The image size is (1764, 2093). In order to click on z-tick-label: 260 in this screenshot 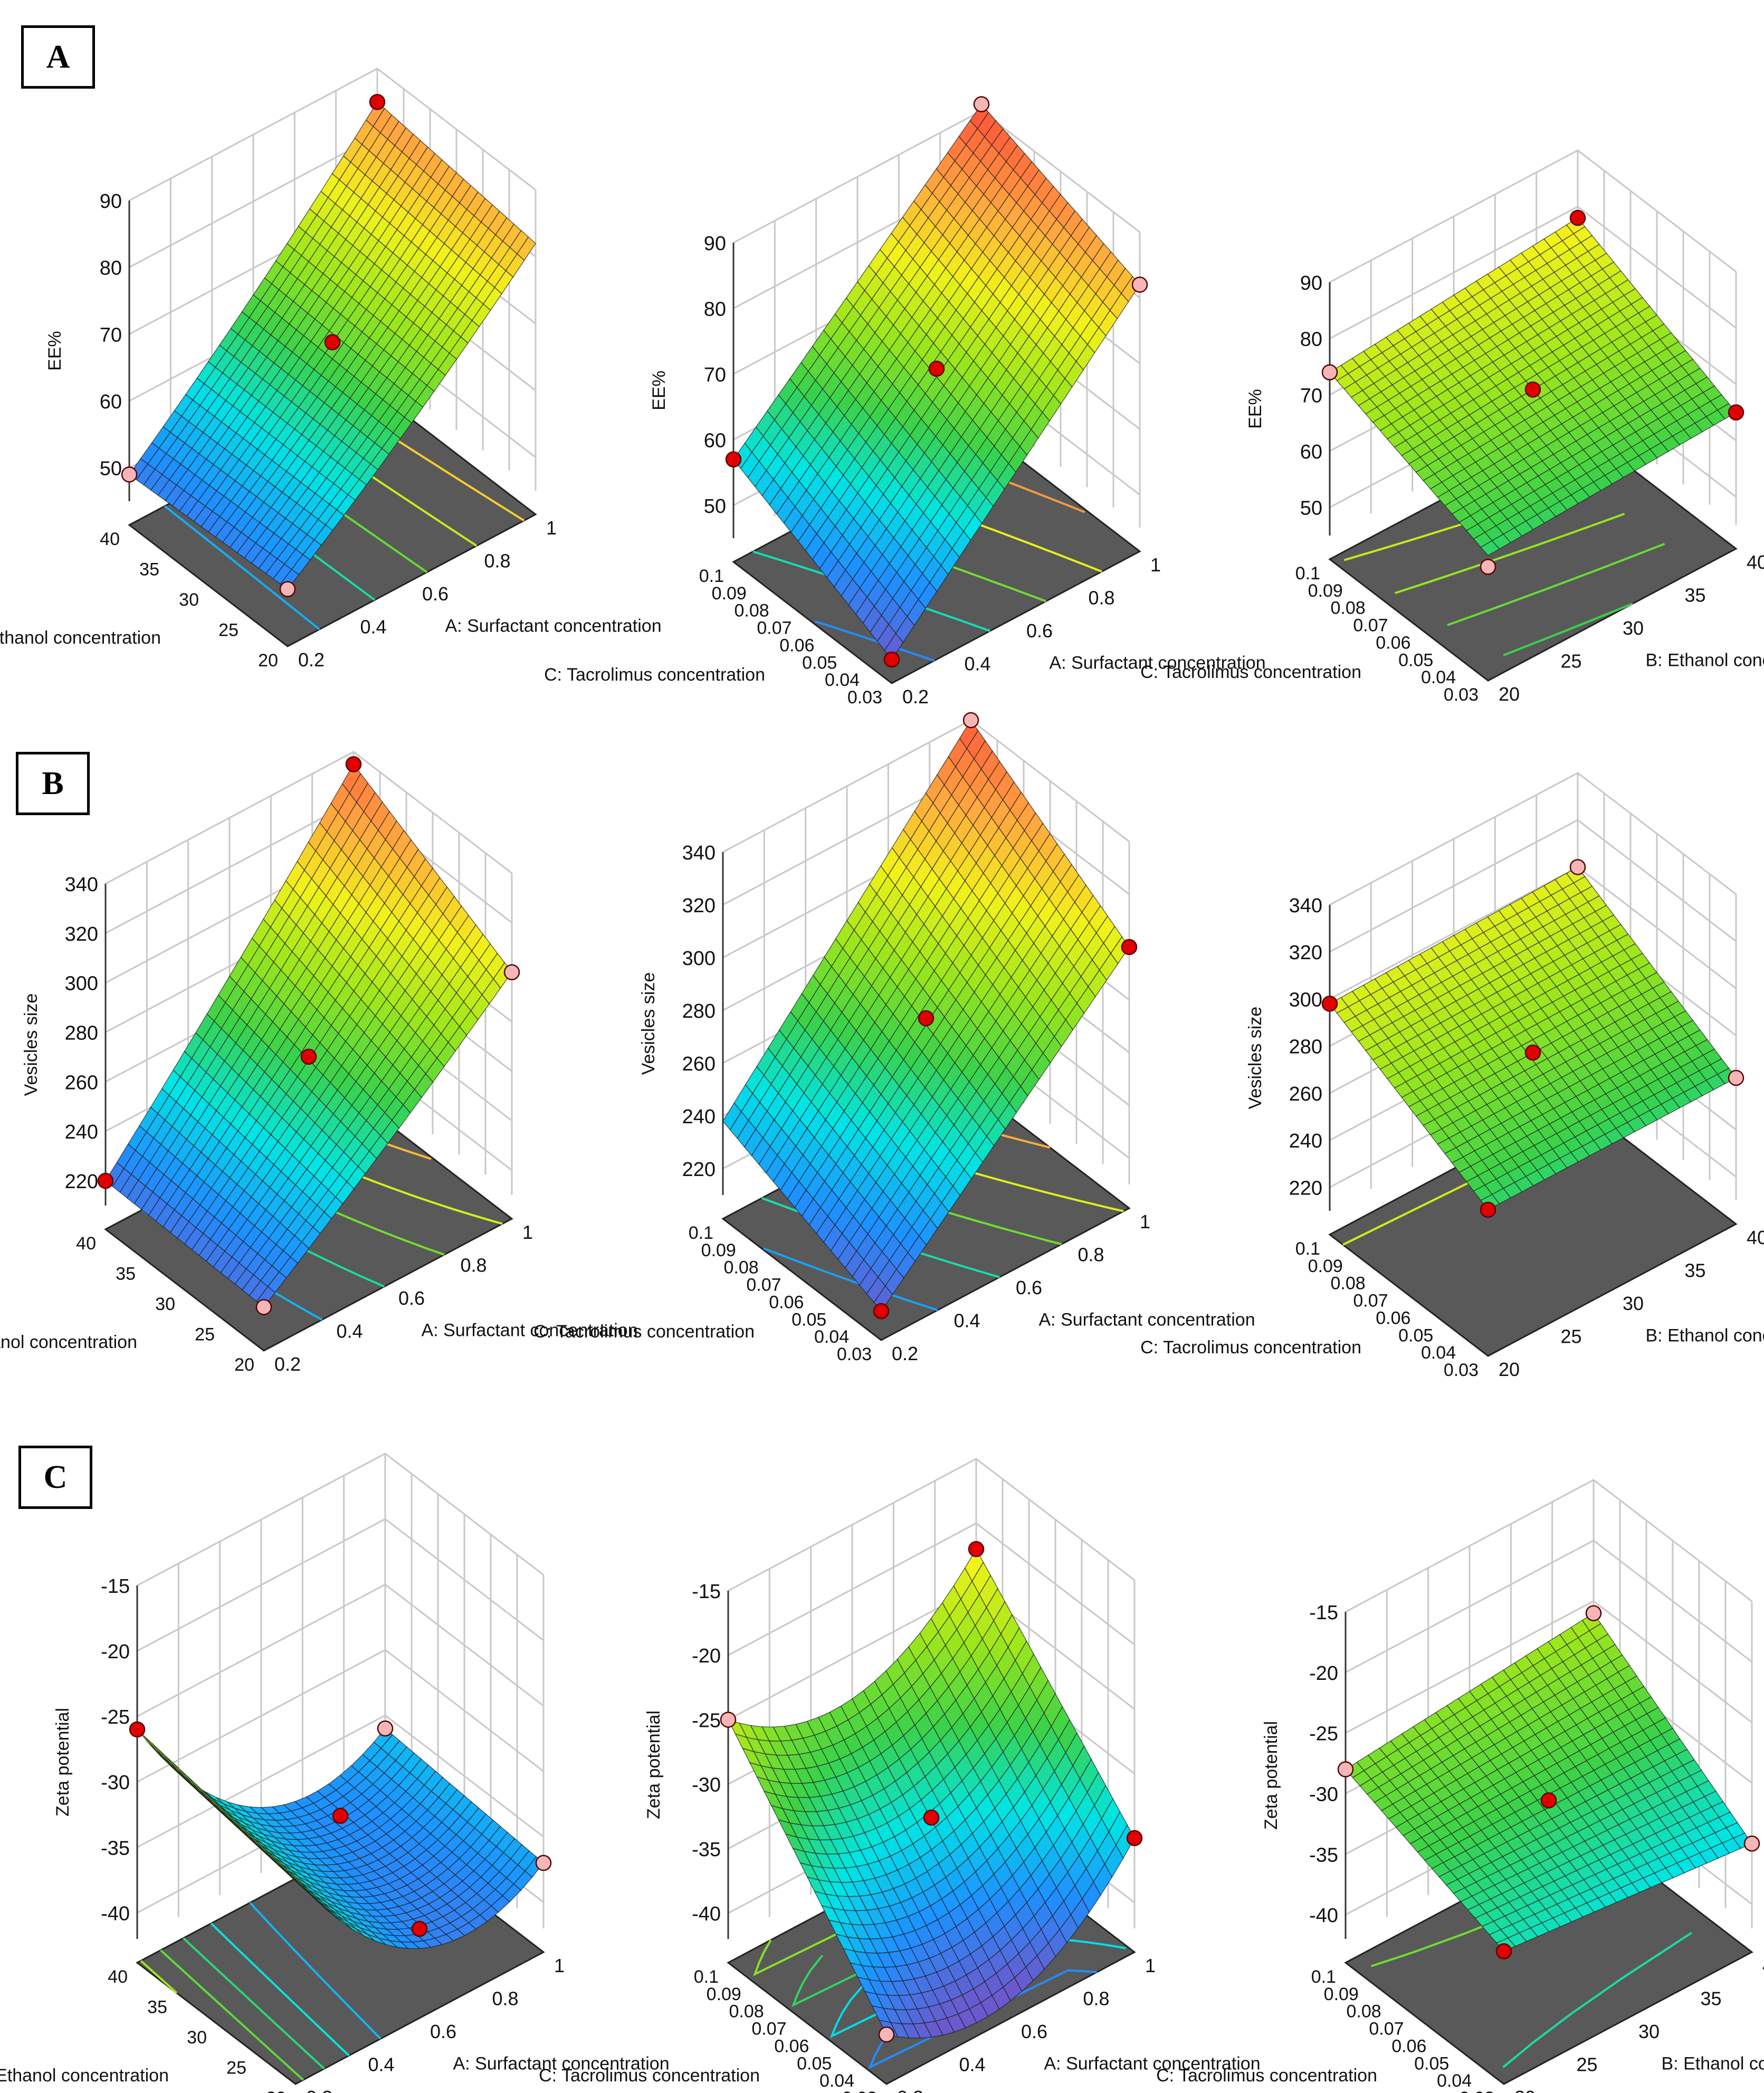, I will do `click(82, 1083)`.